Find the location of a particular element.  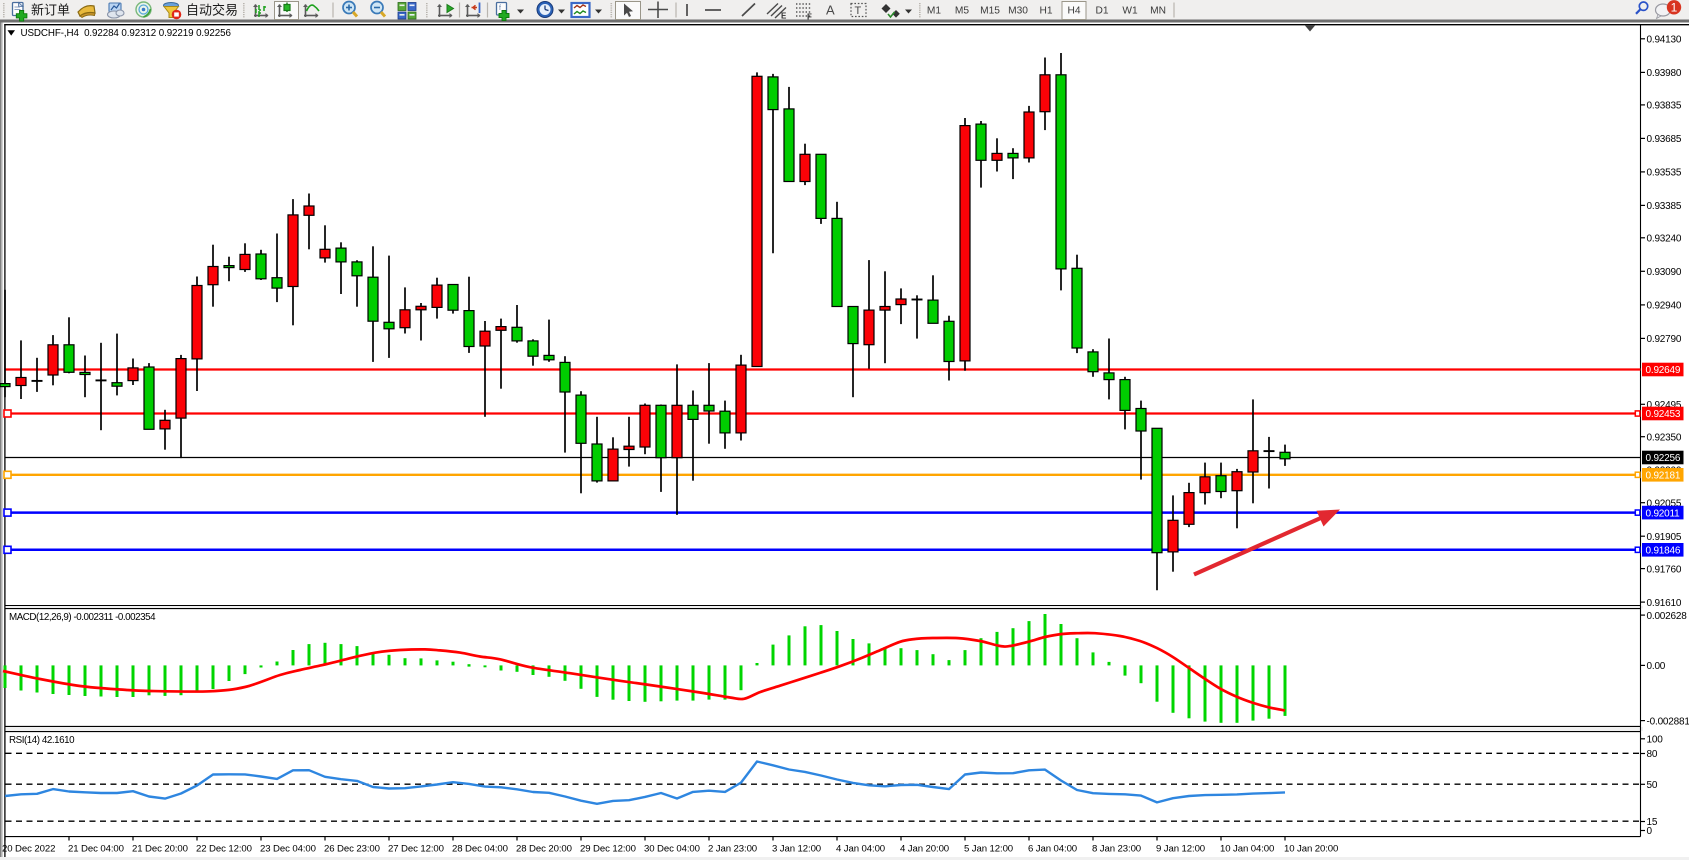

svg-text: 0 is located at coordinates (1650, 831).